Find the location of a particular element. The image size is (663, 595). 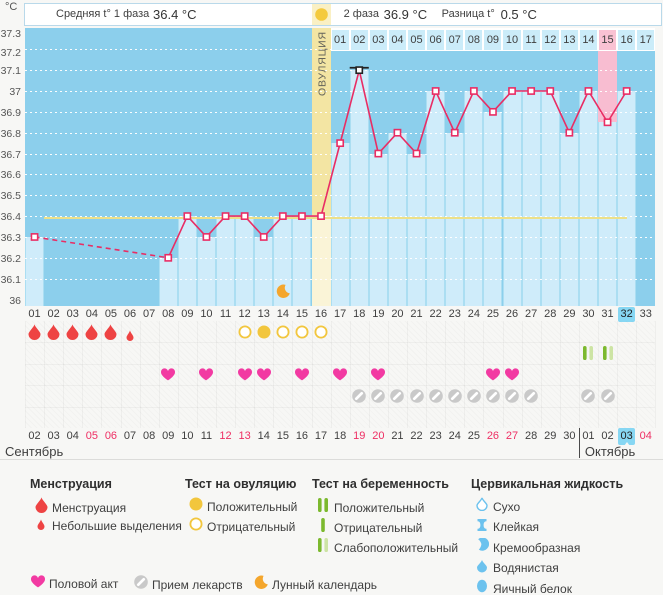

phase2-day-cell: 10 is located at coordinates (512, 39).